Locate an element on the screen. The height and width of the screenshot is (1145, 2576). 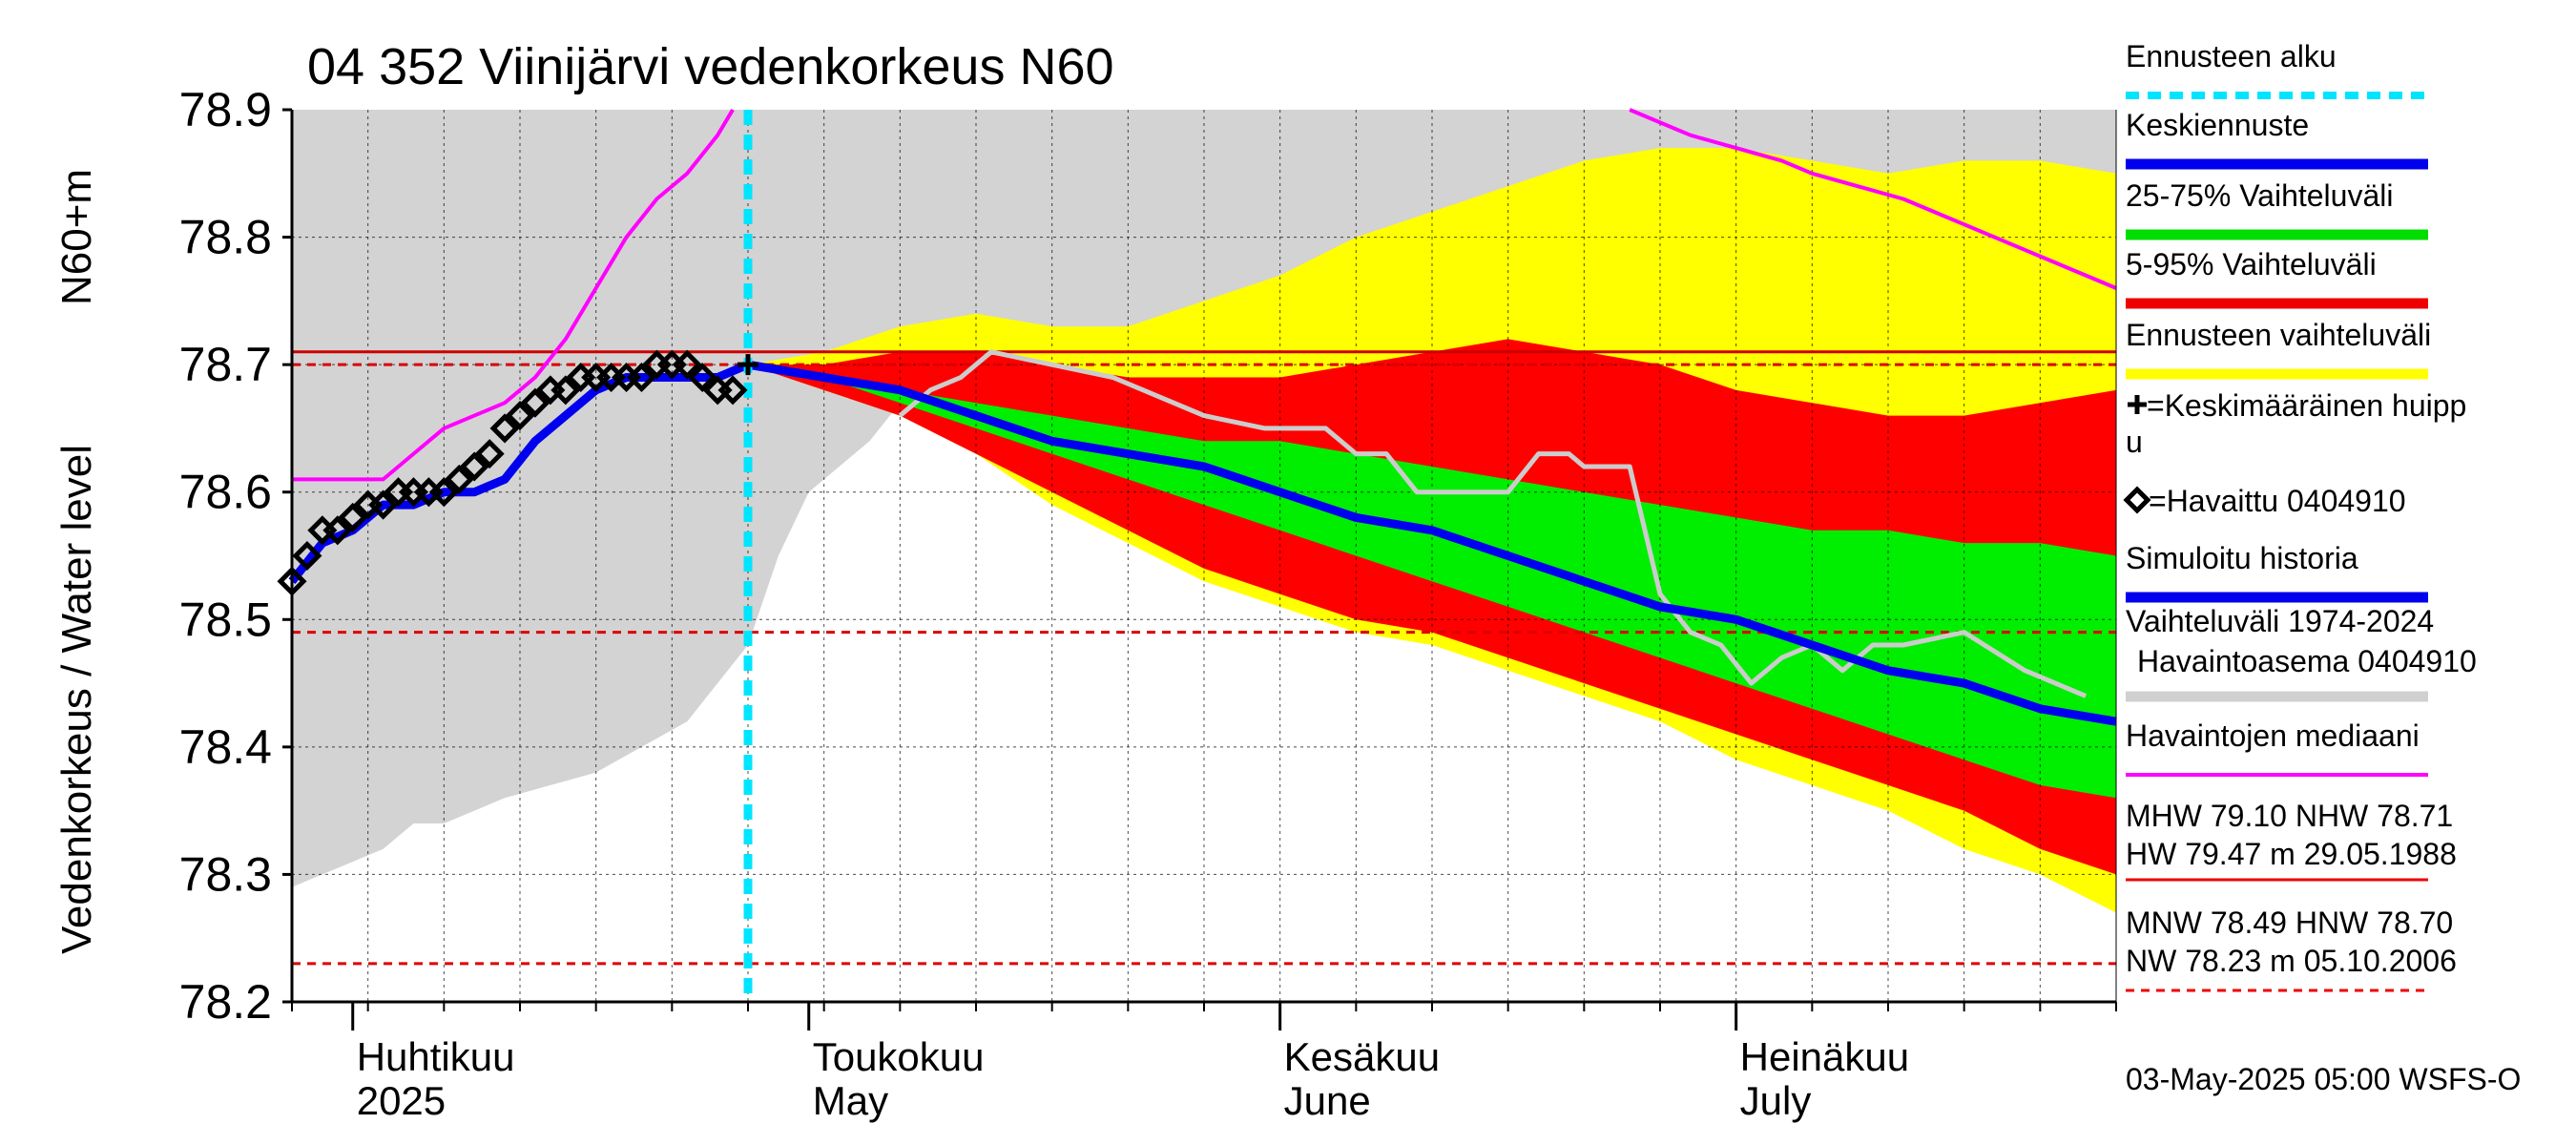
stats-line-1: MHW 79.10 NHW 78.71 is located at coordinates (2289, 816).